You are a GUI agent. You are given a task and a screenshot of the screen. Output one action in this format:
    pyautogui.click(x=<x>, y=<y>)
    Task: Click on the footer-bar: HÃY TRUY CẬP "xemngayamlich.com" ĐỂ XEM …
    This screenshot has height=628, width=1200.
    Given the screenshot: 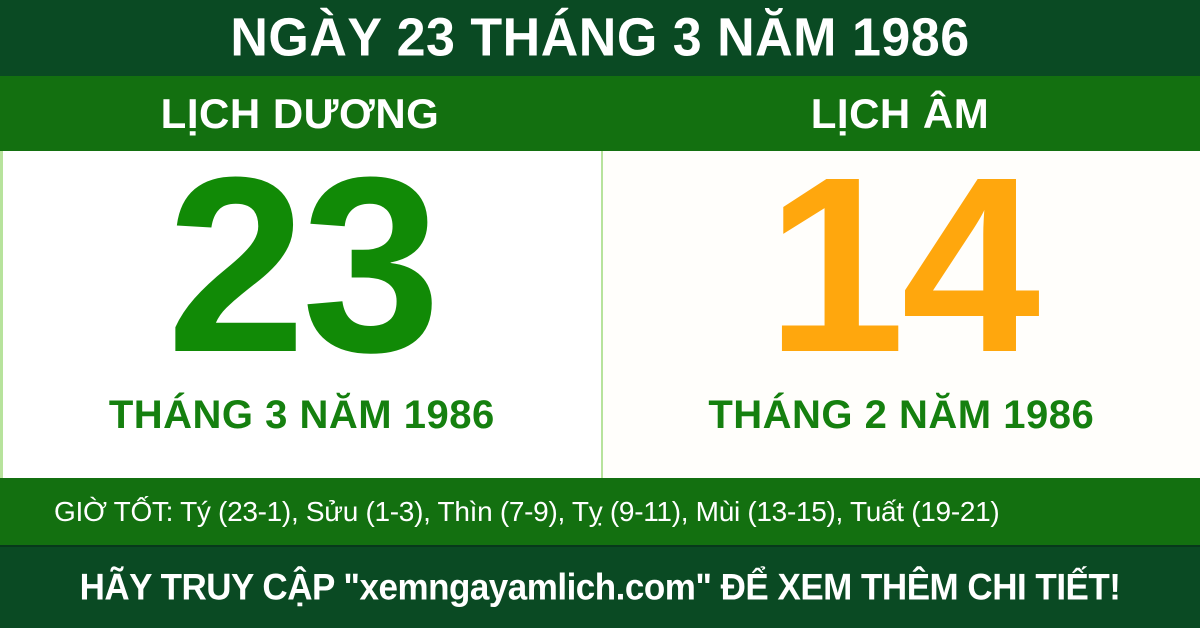 What is the action you would take?
    pyautogui.click(x=600, y=586)
    